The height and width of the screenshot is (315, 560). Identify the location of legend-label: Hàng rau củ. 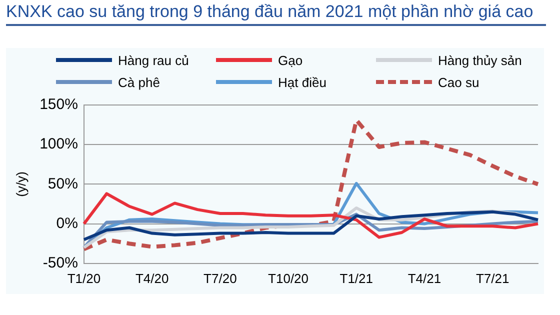
(153, 60).